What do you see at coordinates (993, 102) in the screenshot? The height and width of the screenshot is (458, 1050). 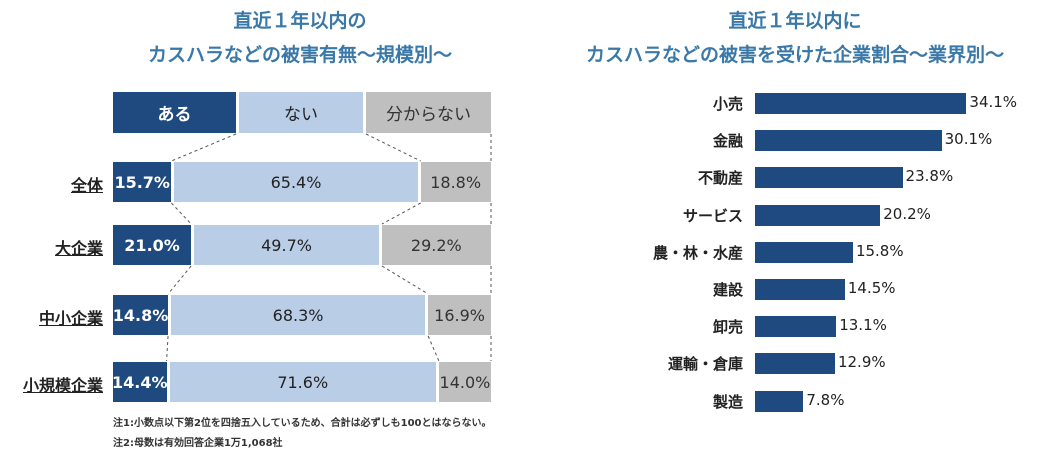 I see `value-label: 34.1%` at bounding box center [993, 102].